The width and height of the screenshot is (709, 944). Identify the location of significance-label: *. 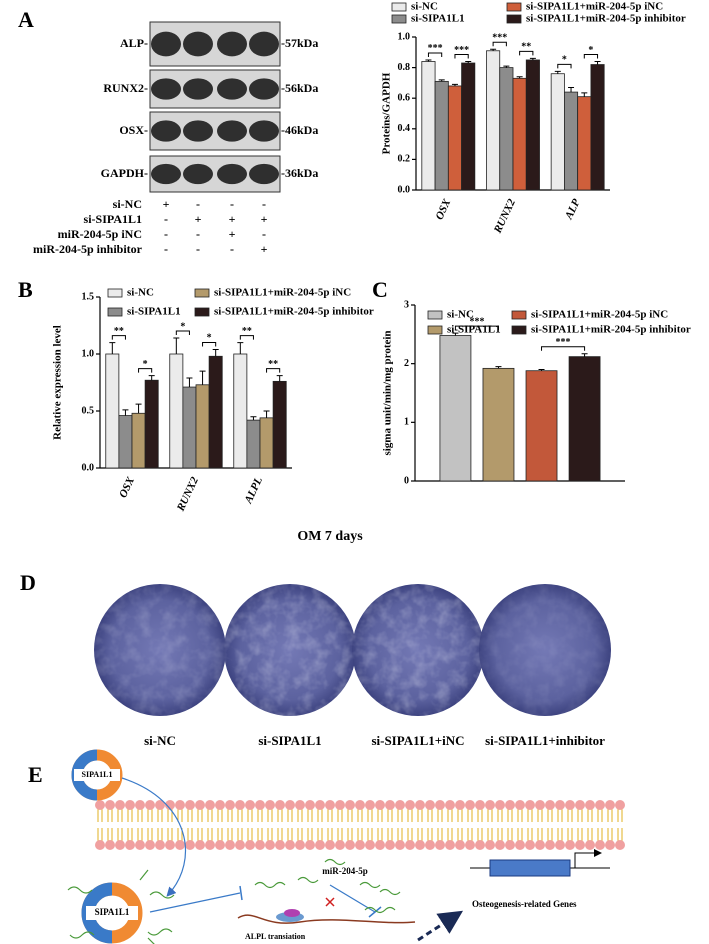
(209, 338).